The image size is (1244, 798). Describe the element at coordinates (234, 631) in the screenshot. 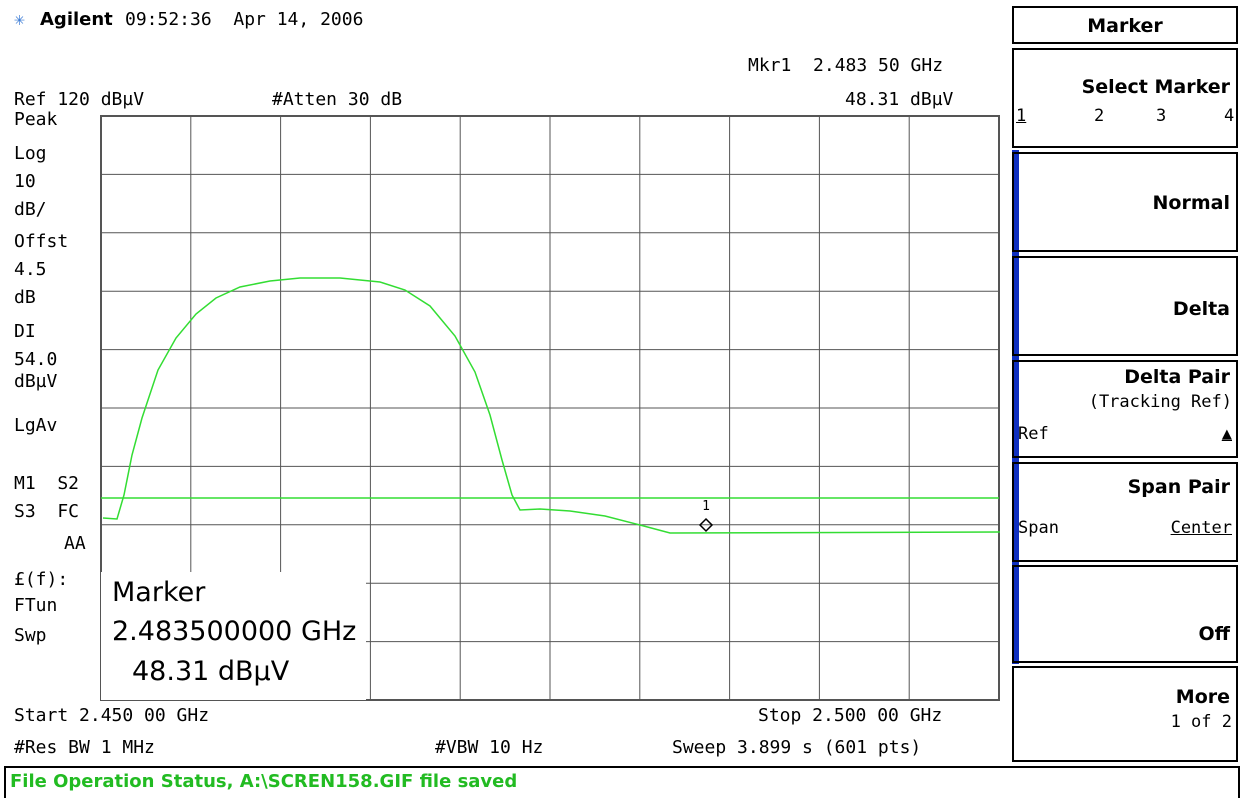

I see `marker-box-frequency: 2.483500000 GHz` at that location.